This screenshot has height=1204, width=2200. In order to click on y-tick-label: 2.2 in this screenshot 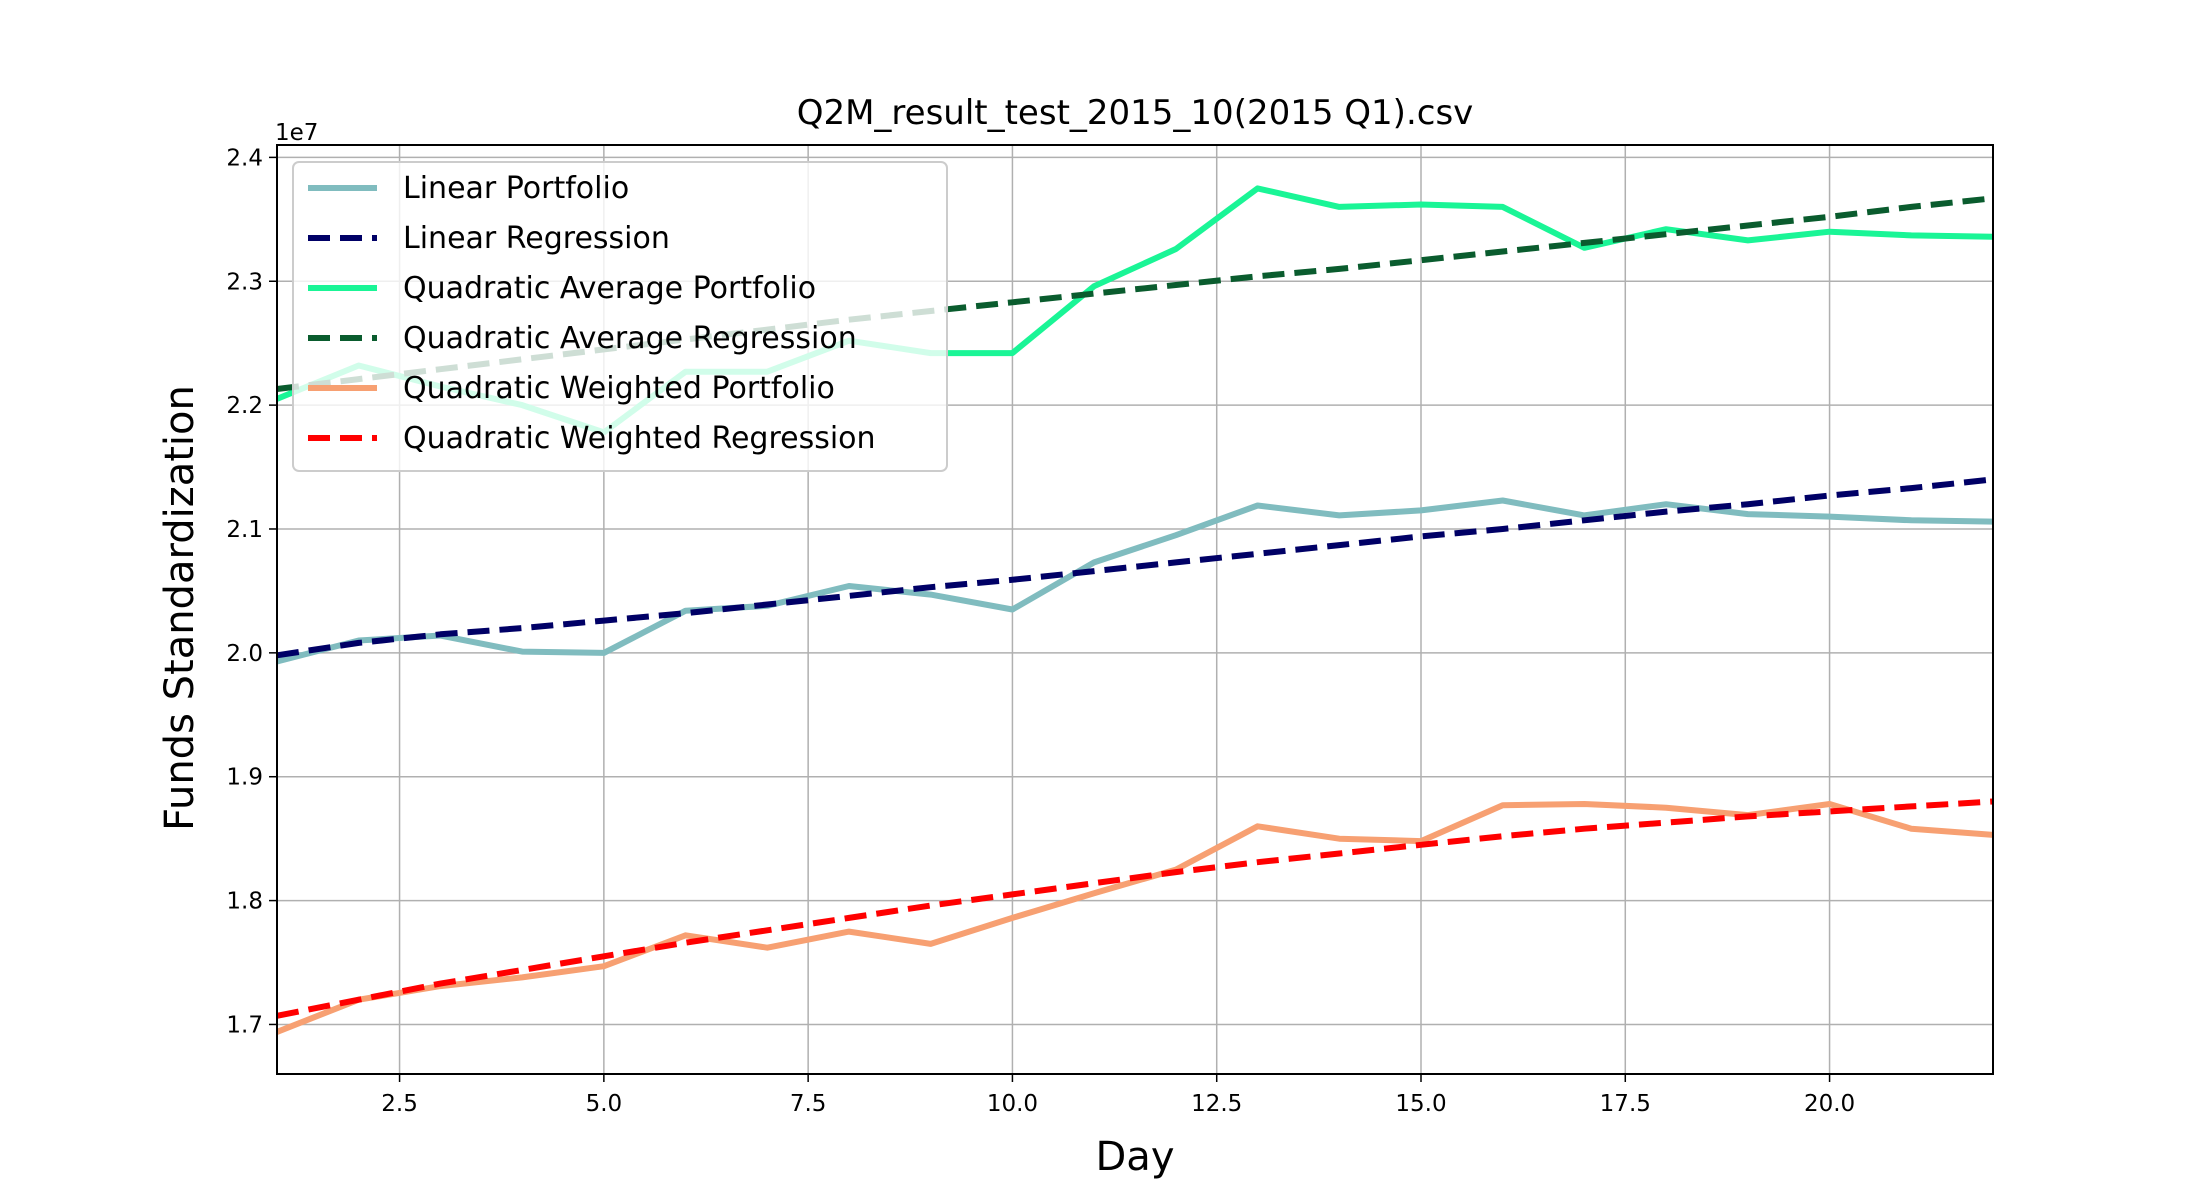, I will do `click(244, 406)`.